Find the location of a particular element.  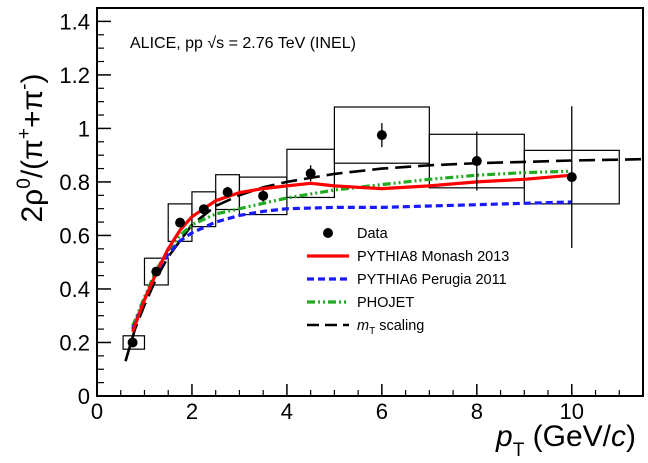

x-tick-label: 4 is located at coordinates (287, 411).